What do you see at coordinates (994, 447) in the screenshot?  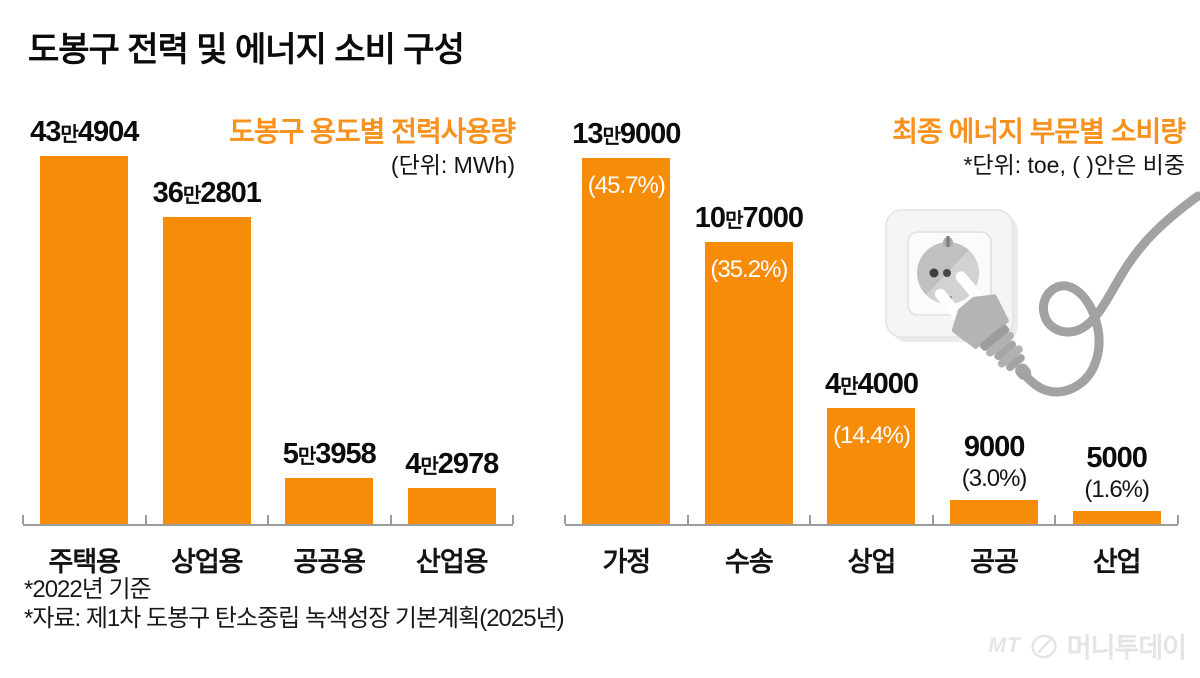 I see `bar-value-label: 9000` at bounding box center [994, 447].